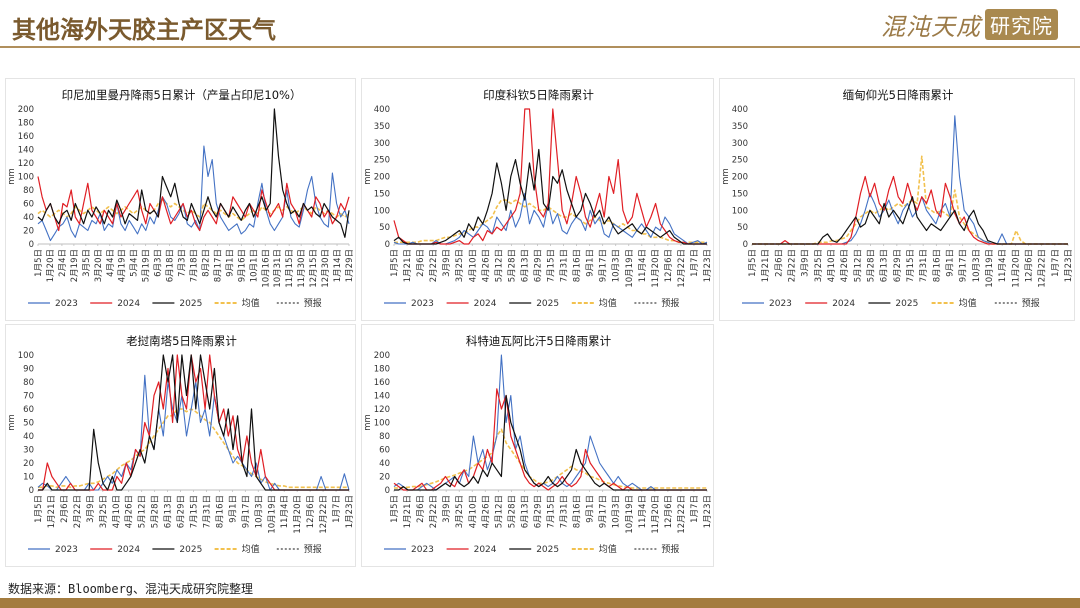 The height and width of the screenshot is (608, 1080). I want to click on x-tick-label: 11月4日, so click(643, 511).